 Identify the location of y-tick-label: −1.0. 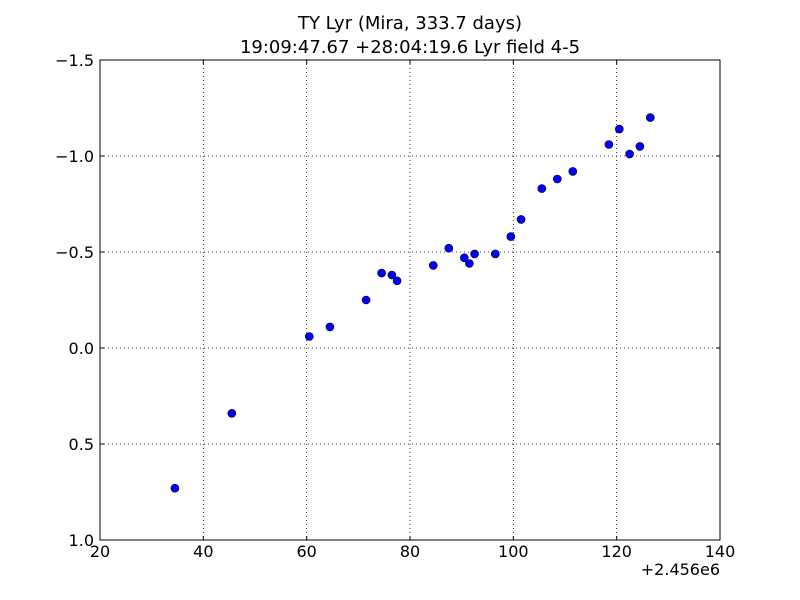
(74, 156).